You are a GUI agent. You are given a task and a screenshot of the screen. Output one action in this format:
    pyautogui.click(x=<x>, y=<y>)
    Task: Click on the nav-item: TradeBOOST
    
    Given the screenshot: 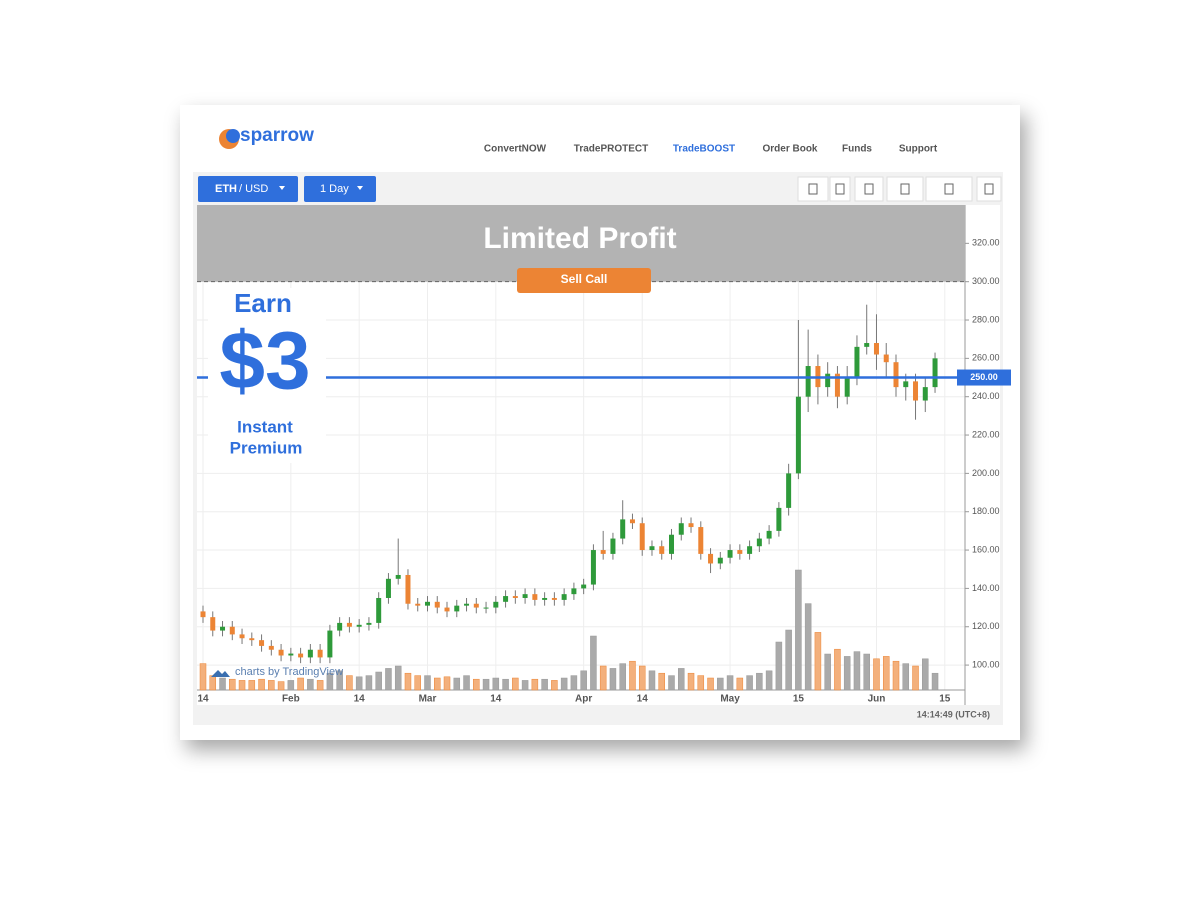 What is the action you would take?
    pyautogui.click(x=704, y=149)
    